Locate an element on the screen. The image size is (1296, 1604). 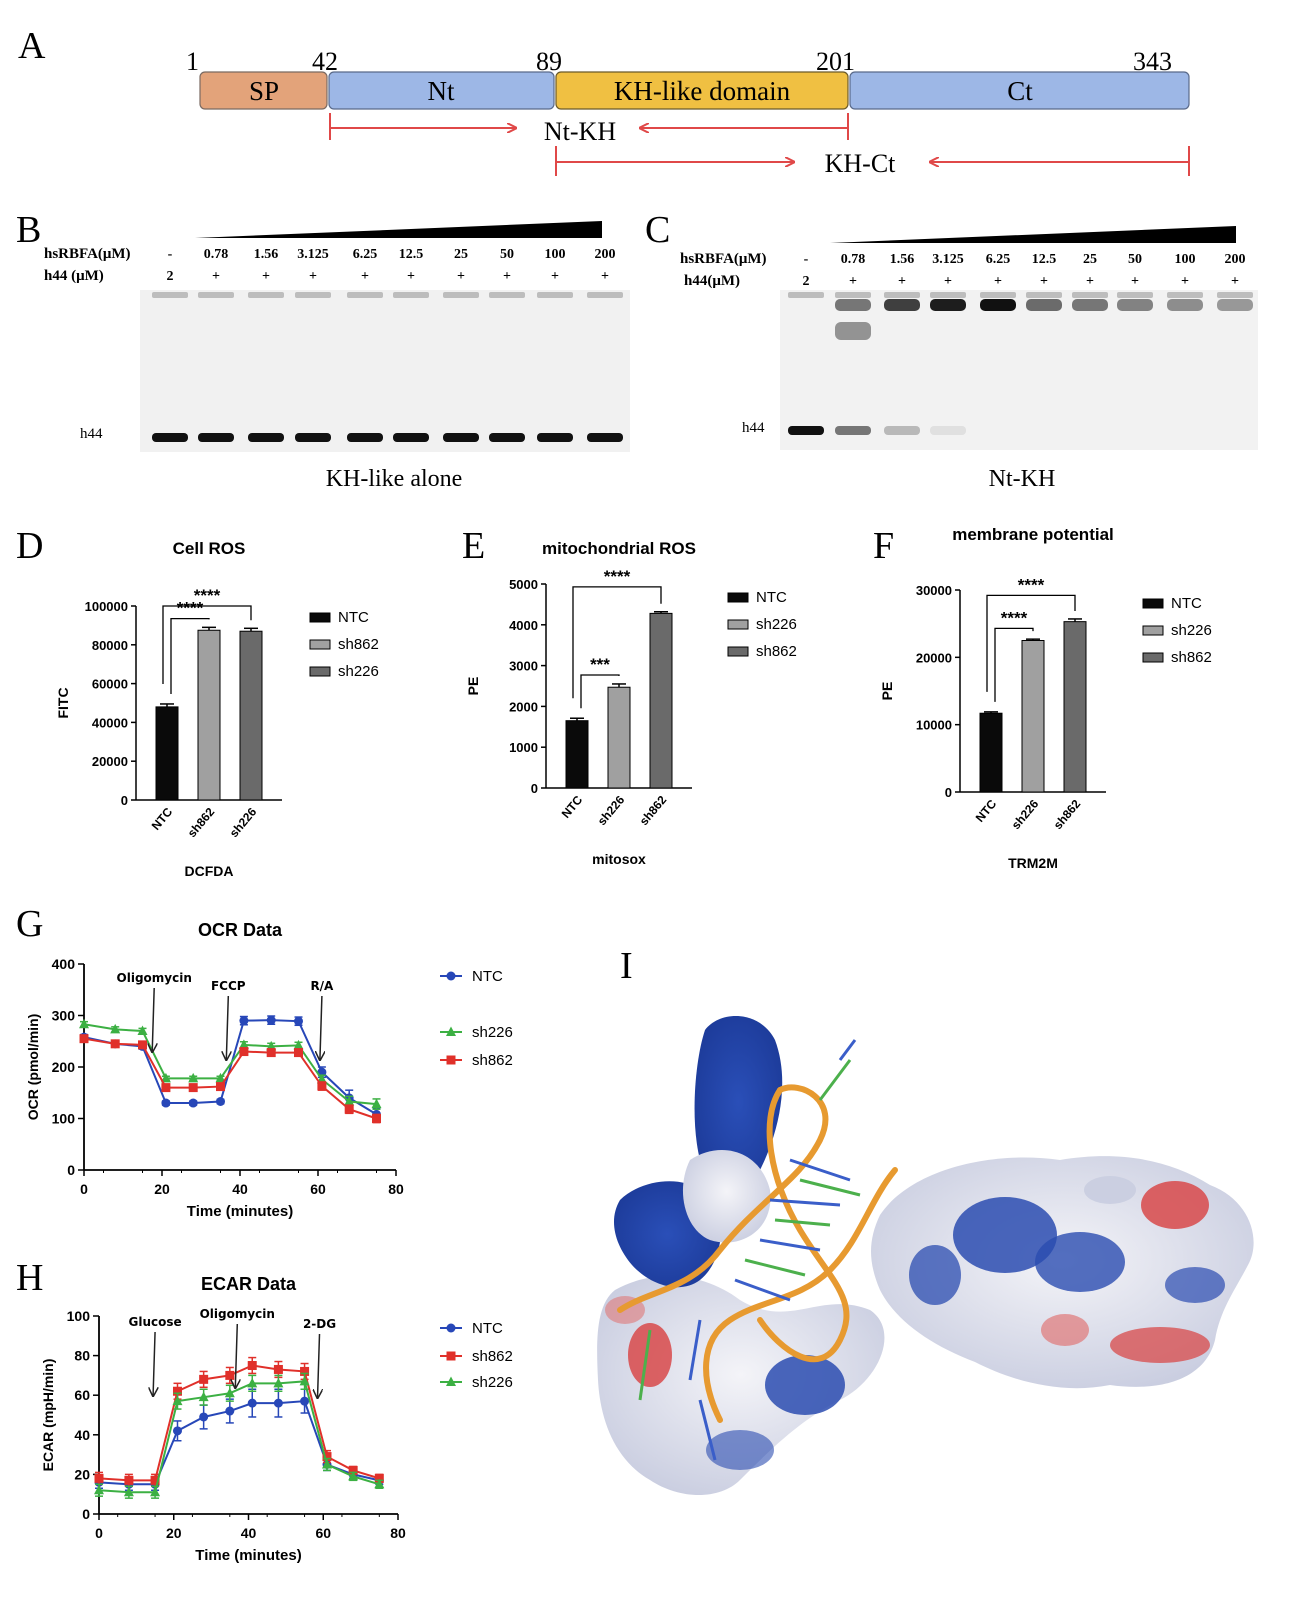
lane-concentration-label: 6.25 is located at coordinates (365, 254).